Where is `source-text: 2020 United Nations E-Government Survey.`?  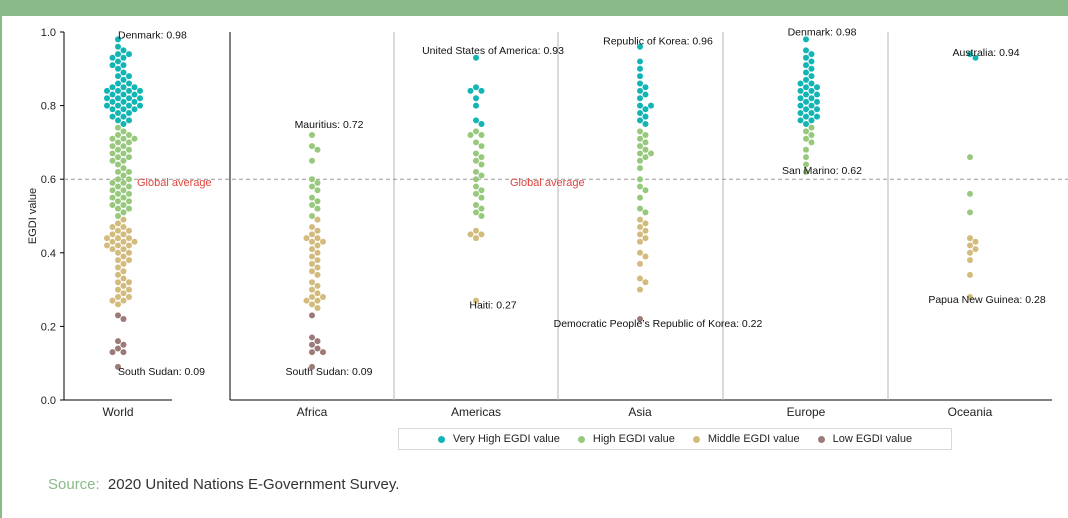 source-text: 2020 United Nations E-Government Survey. is located at coordinates (253, 484).